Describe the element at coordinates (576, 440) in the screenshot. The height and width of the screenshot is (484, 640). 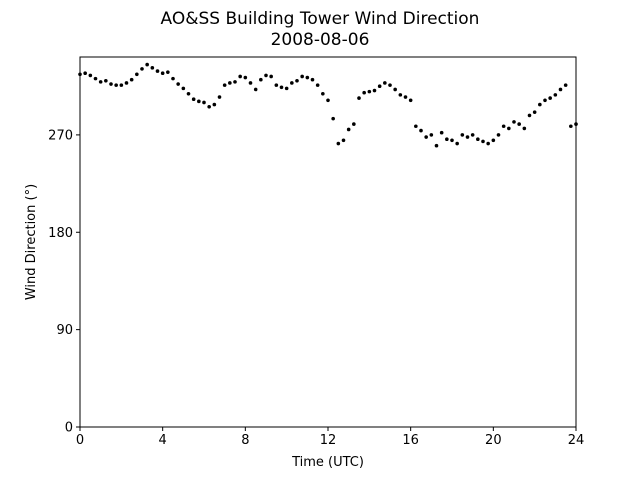
I see `x-tick-label: 24` at that location.